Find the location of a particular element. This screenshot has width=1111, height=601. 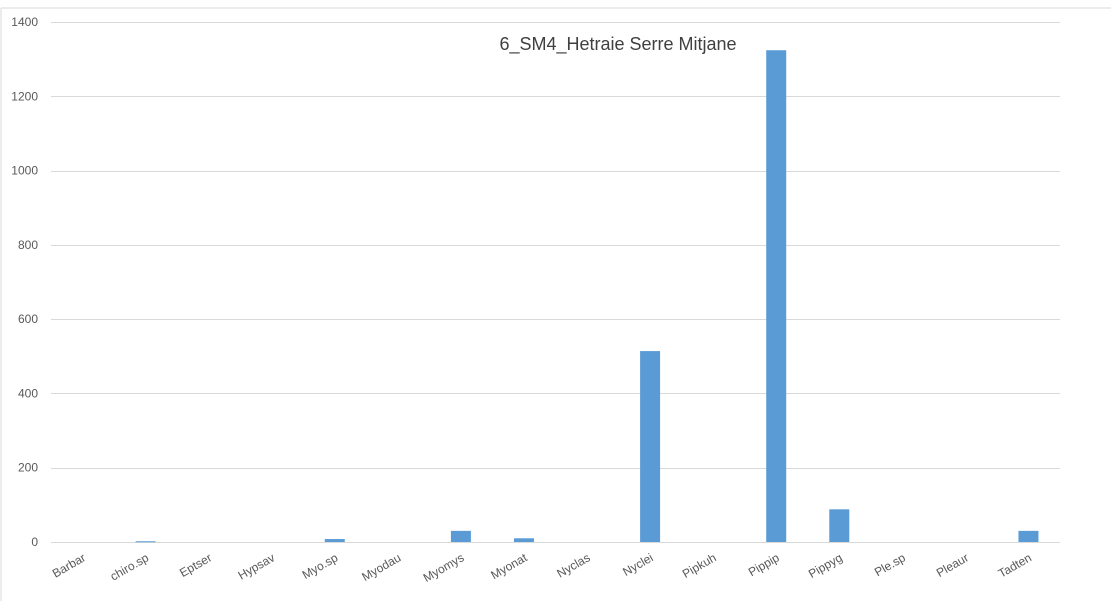

y-tick-label: 200 is located at coordinates (28, 468).